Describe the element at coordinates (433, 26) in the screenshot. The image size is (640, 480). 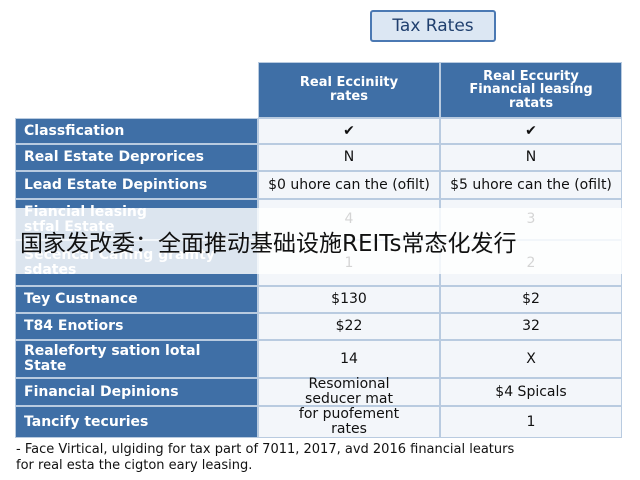
I see `title: Tax Rates` at that location.